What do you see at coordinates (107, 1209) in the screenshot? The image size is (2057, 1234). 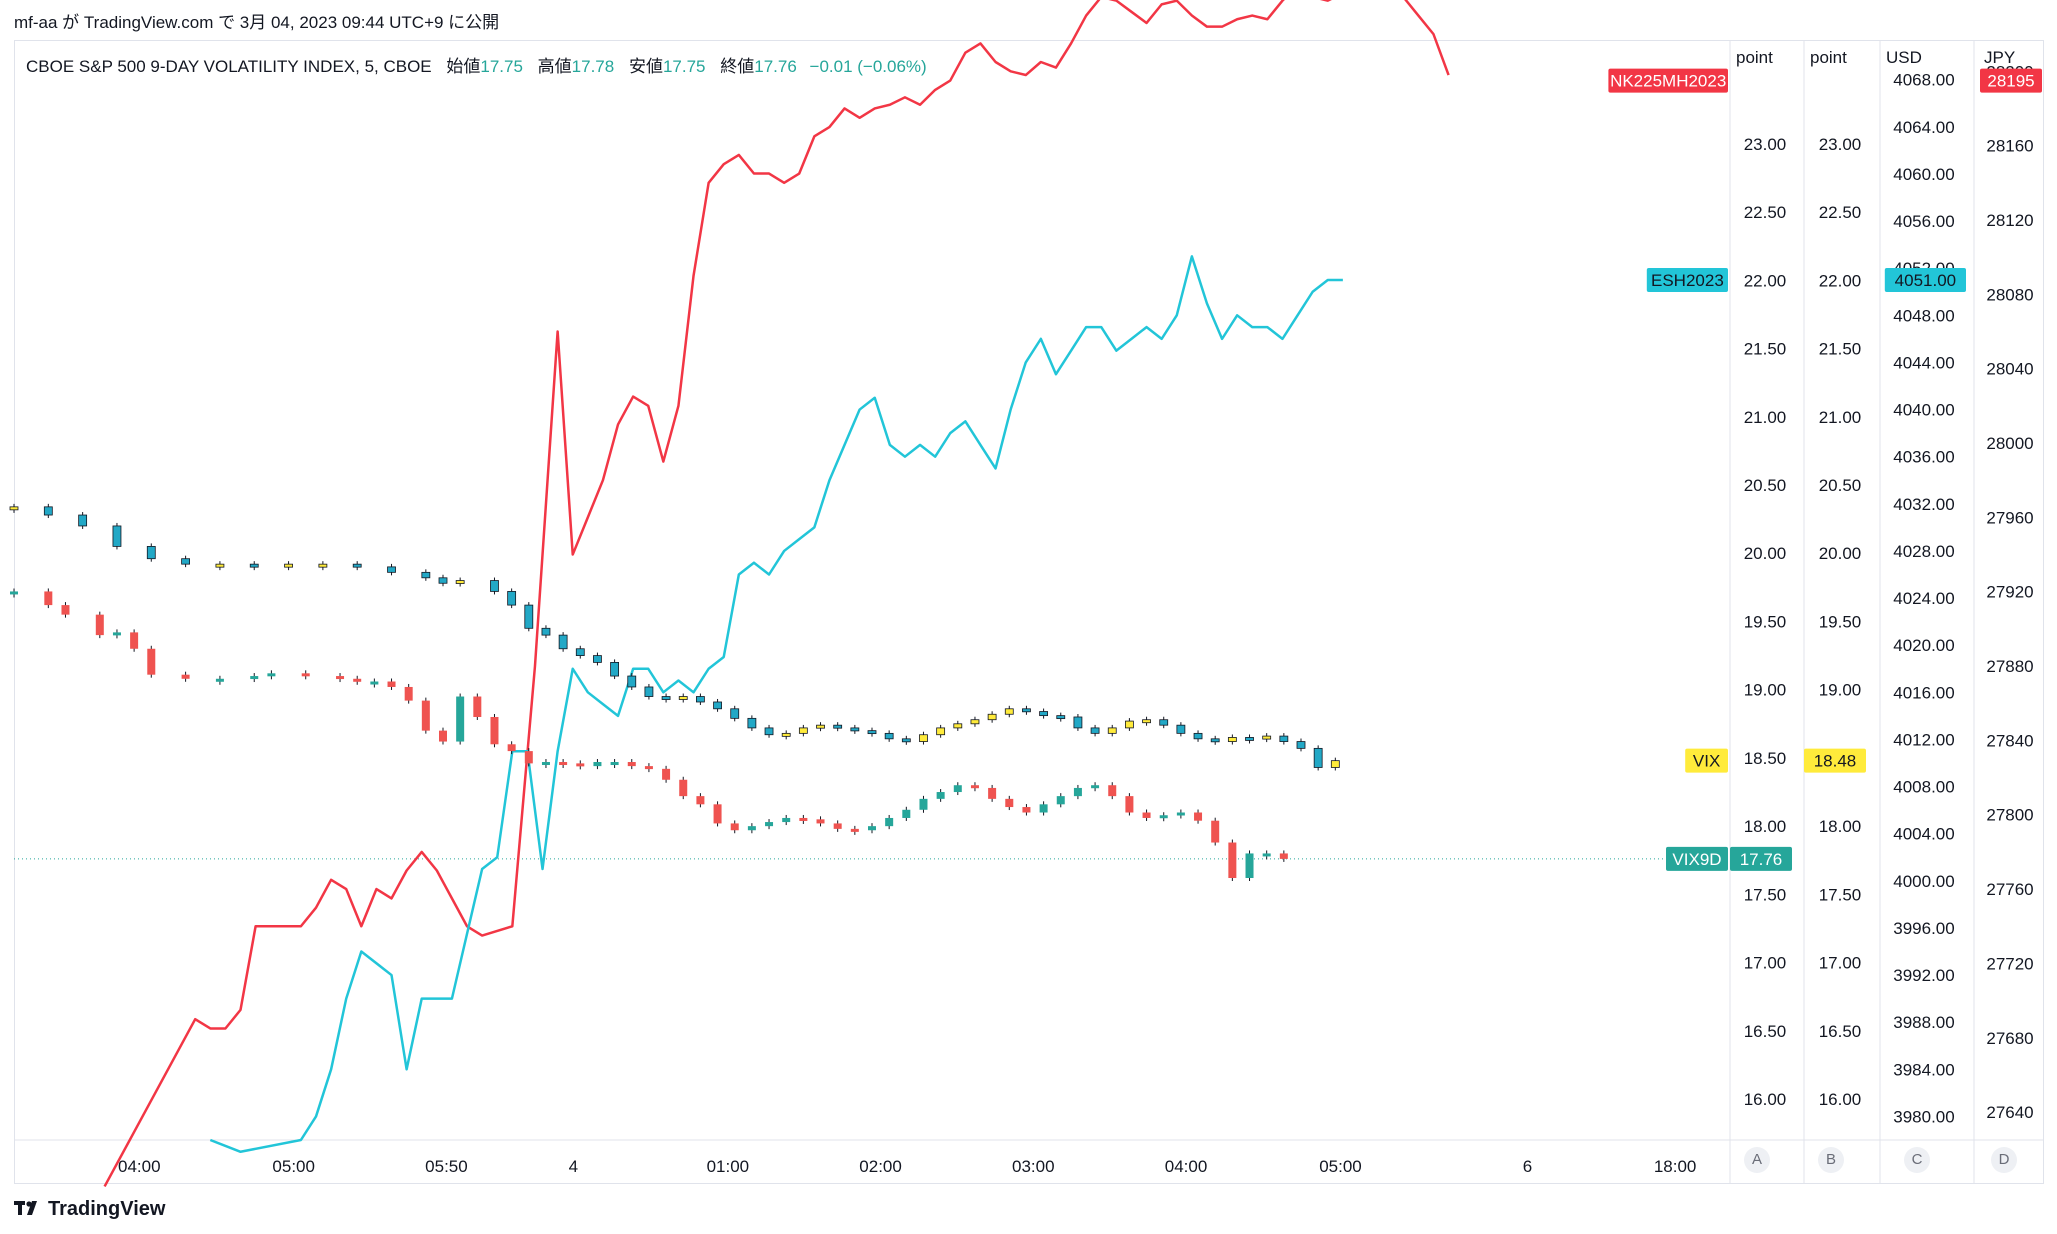 I see `footer-brand: TradingView` at bounding box center [107, 1209].